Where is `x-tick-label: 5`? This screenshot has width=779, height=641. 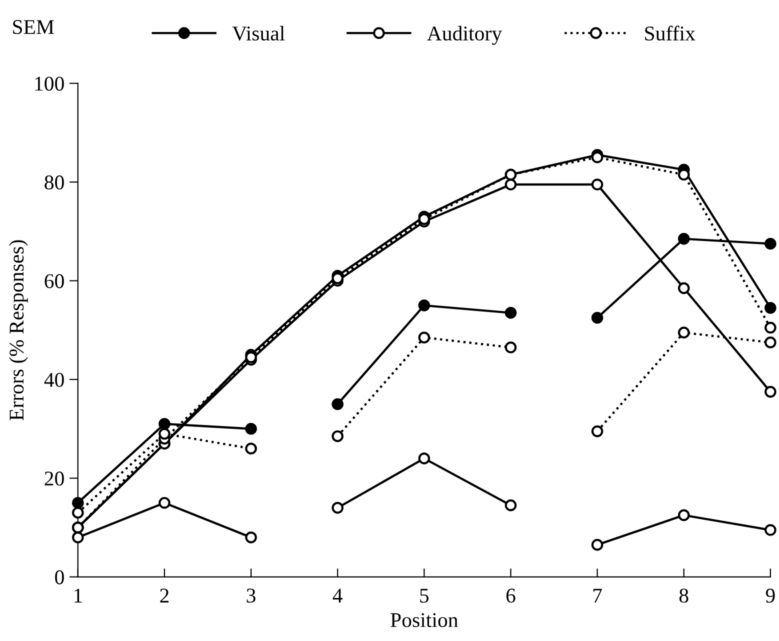 x-tick-label: 5 is located at coordinates (424, 595).